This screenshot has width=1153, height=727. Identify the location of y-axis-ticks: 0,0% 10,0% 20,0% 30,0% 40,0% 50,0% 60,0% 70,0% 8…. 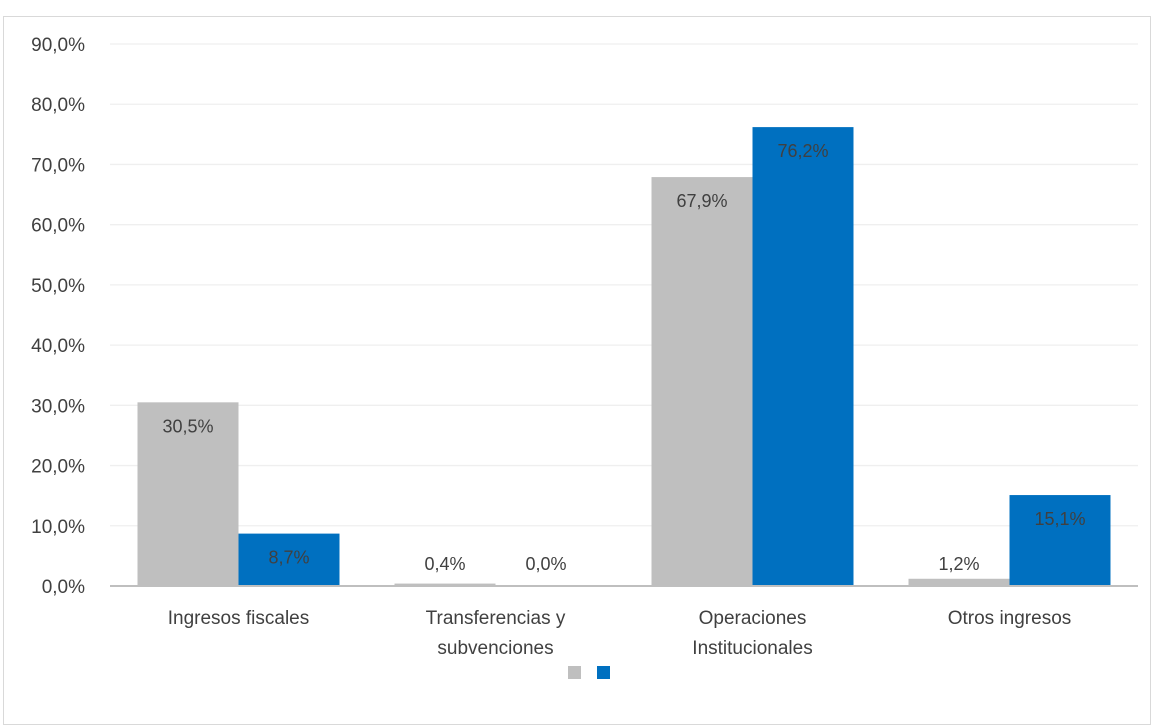
(58, 316).